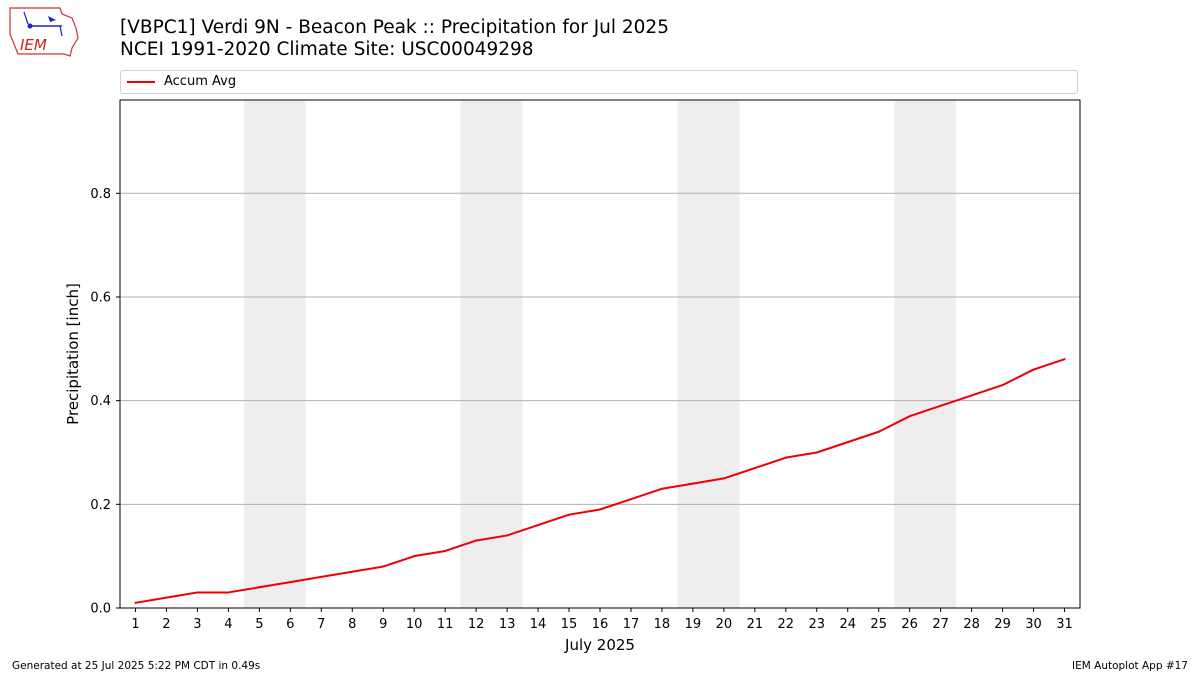 Image resolution: width=1200 pixels, height=675 pixels. What do you see at coordinates (327, 49) in the screenshot?
I see `title-line-2: NCEI 1991-2020 Climate Site: USC00049298` at bounding box center [327, 49].